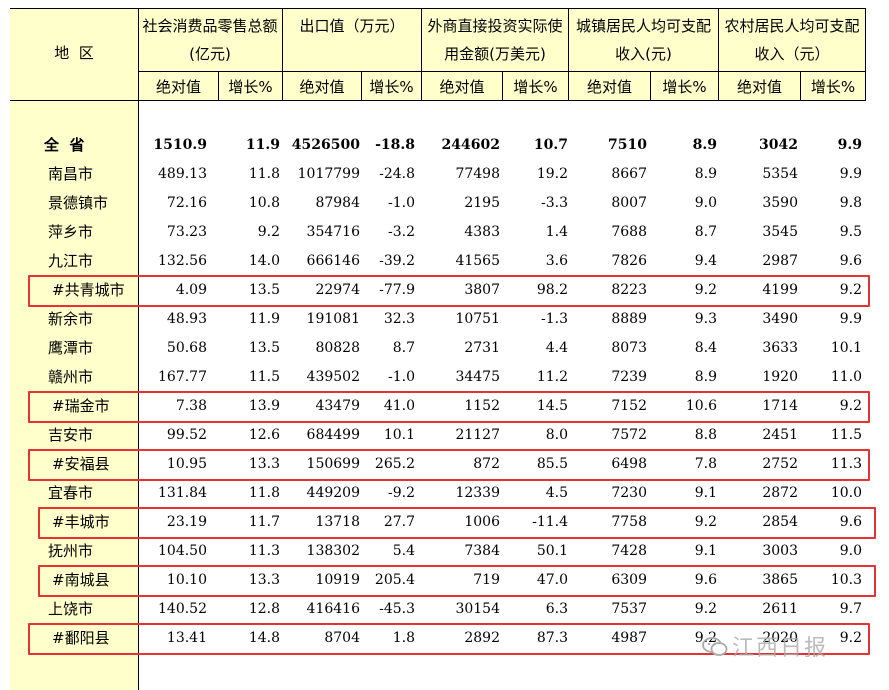 This screenshot has width=889, height=690. What do you see at coordinates (552, 174) in the screenshot?
I see `growth-value-cell: 19.2` at bounding box center [552, 174].